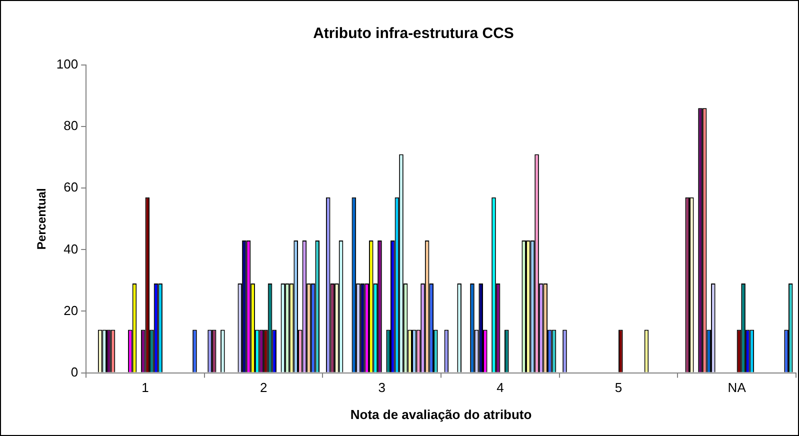 This screenshot has width=799, height=436. What do you see at coordinates (74, 372) in the screenshot?
I see `y-tick-label: 0` at bounding box center [74, 372].